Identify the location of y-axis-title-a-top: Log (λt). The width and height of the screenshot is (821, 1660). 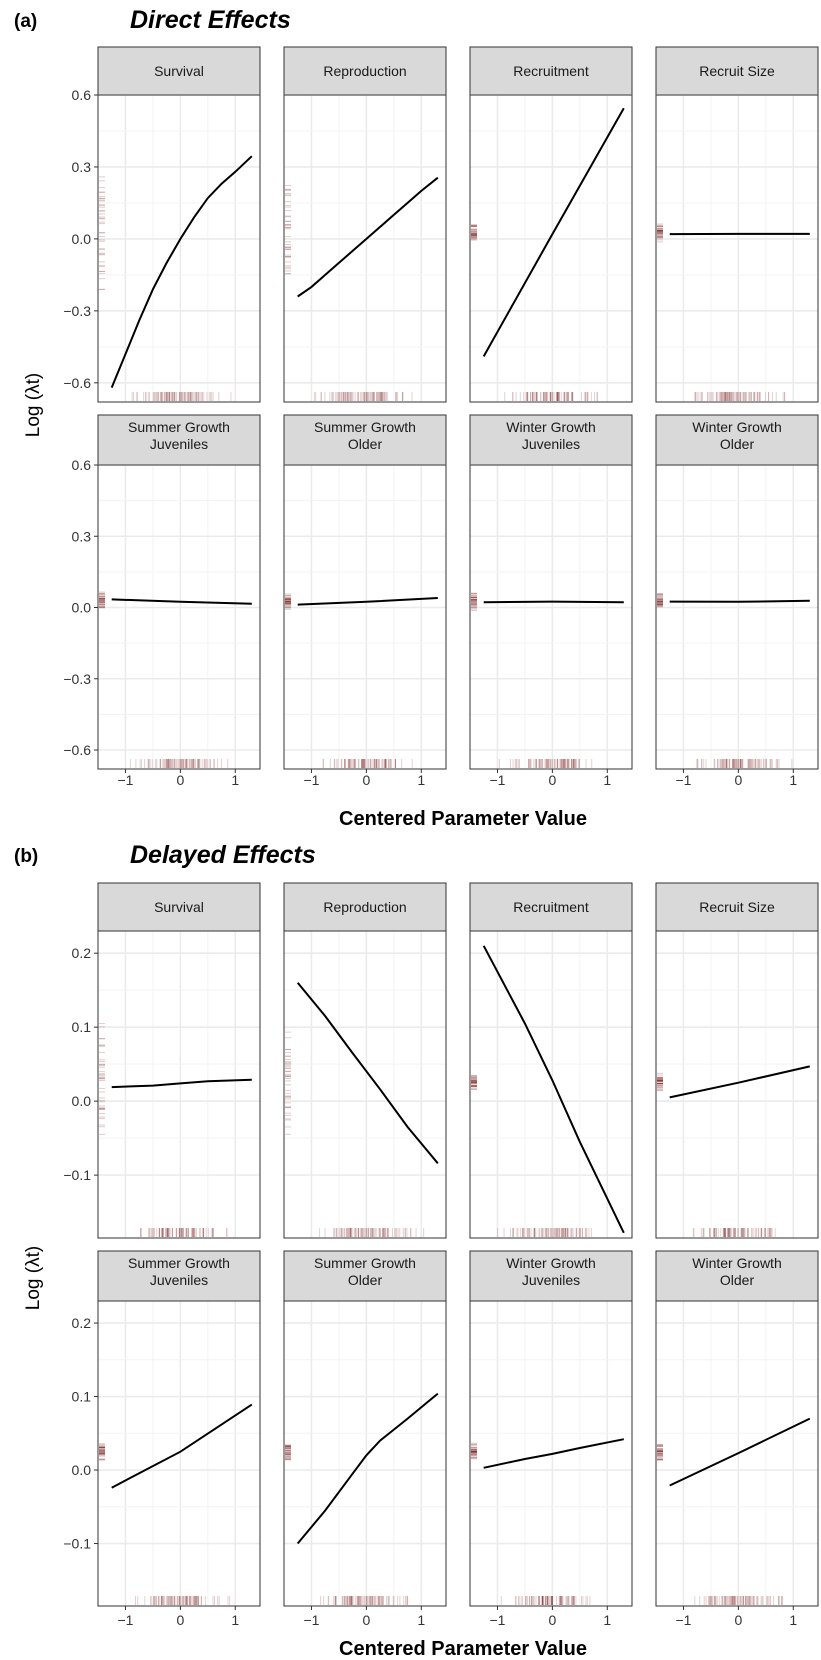
(33, 405).